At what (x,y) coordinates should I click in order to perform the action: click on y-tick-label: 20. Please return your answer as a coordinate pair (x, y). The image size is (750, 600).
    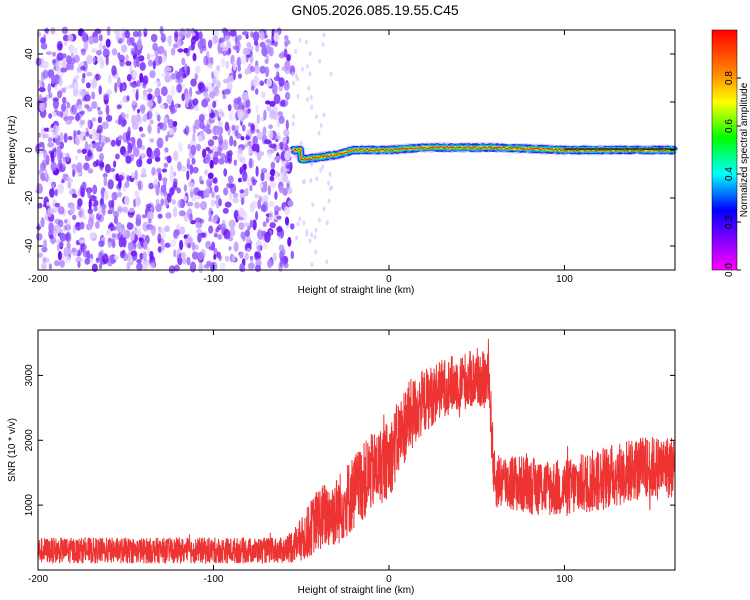
    Looking at the image, I should click on (29, 102).